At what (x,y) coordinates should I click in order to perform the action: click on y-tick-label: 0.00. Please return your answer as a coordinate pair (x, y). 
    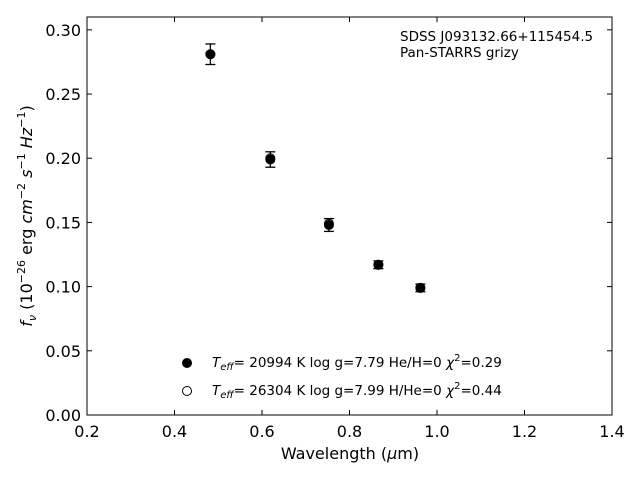
    Looking at the image, I should click on (63, 415).